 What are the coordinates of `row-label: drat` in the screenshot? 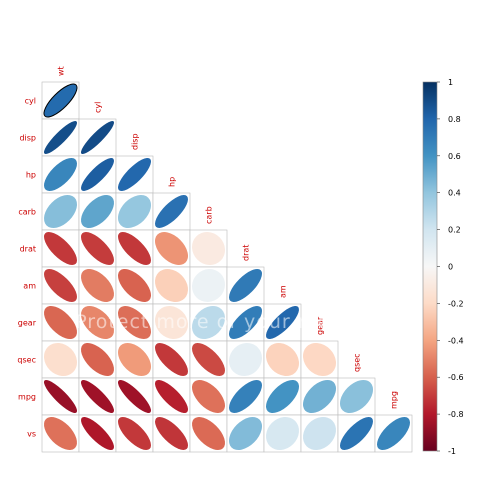 It's located at (28, 249).